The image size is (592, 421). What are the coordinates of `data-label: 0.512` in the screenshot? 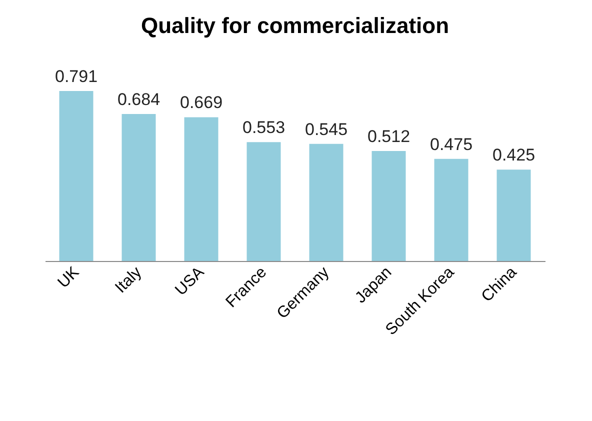 It's located at (388, 136).